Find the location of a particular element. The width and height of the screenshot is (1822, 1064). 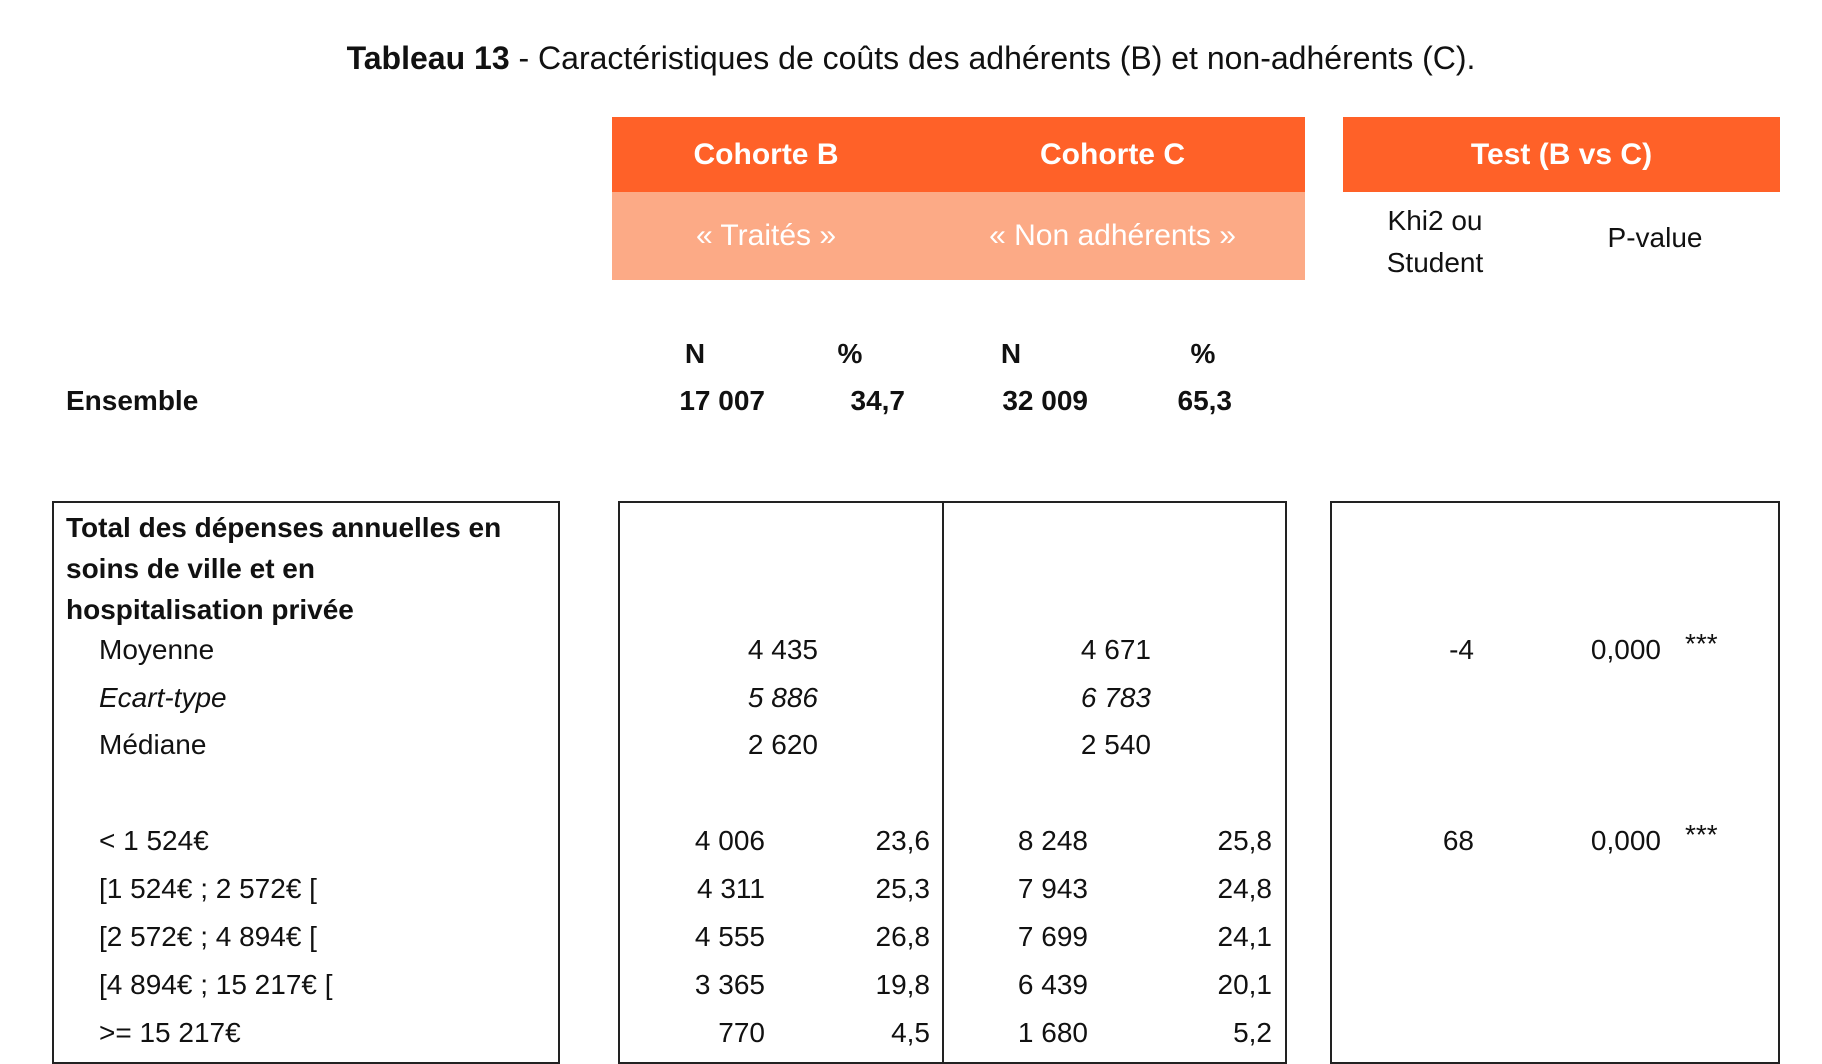

class-b-n: 3 365 is located at coordinates (729, 984).